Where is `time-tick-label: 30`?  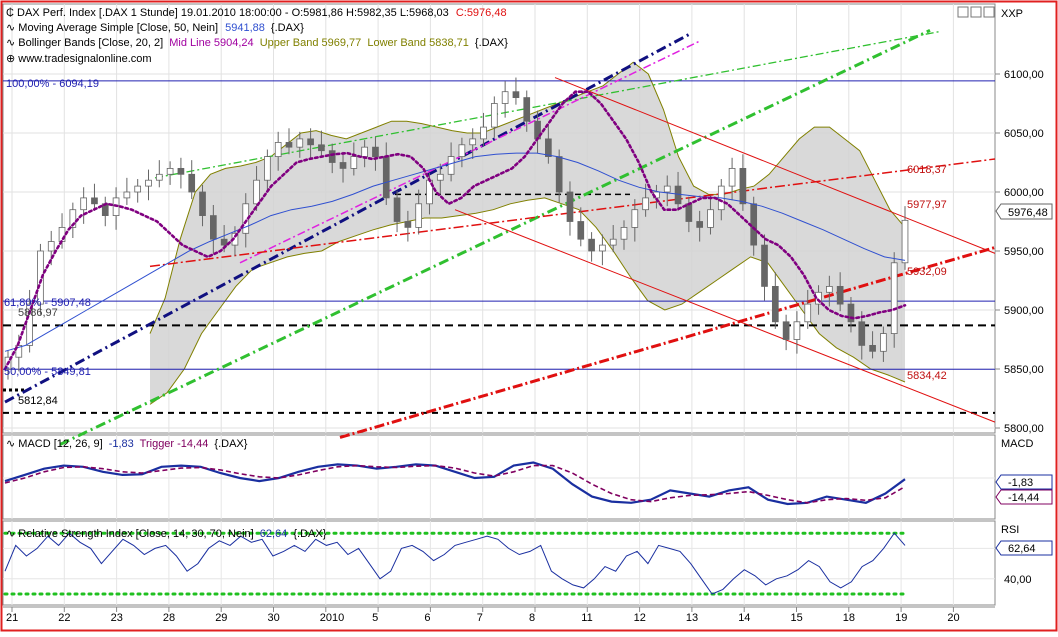 time-tick-label: 30 is located at coordinates (274, 618).